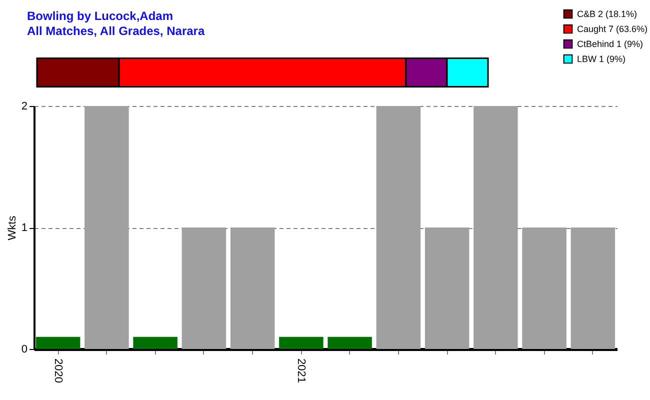 This screenshot has height=400, width=650. I want to click on x-tick-label: 2021, so click(301, 370).